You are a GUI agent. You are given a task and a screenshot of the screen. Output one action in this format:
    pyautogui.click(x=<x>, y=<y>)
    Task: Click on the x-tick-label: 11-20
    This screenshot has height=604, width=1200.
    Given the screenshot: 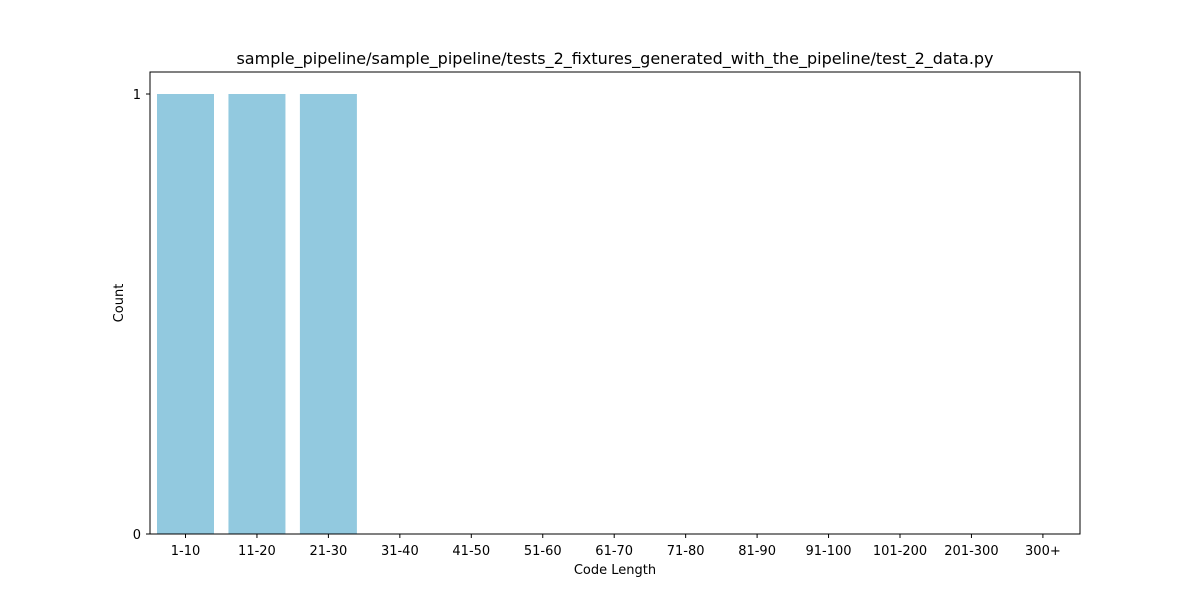 What is the action you would take?
    pyautogui.click(x=257, y=551)
    